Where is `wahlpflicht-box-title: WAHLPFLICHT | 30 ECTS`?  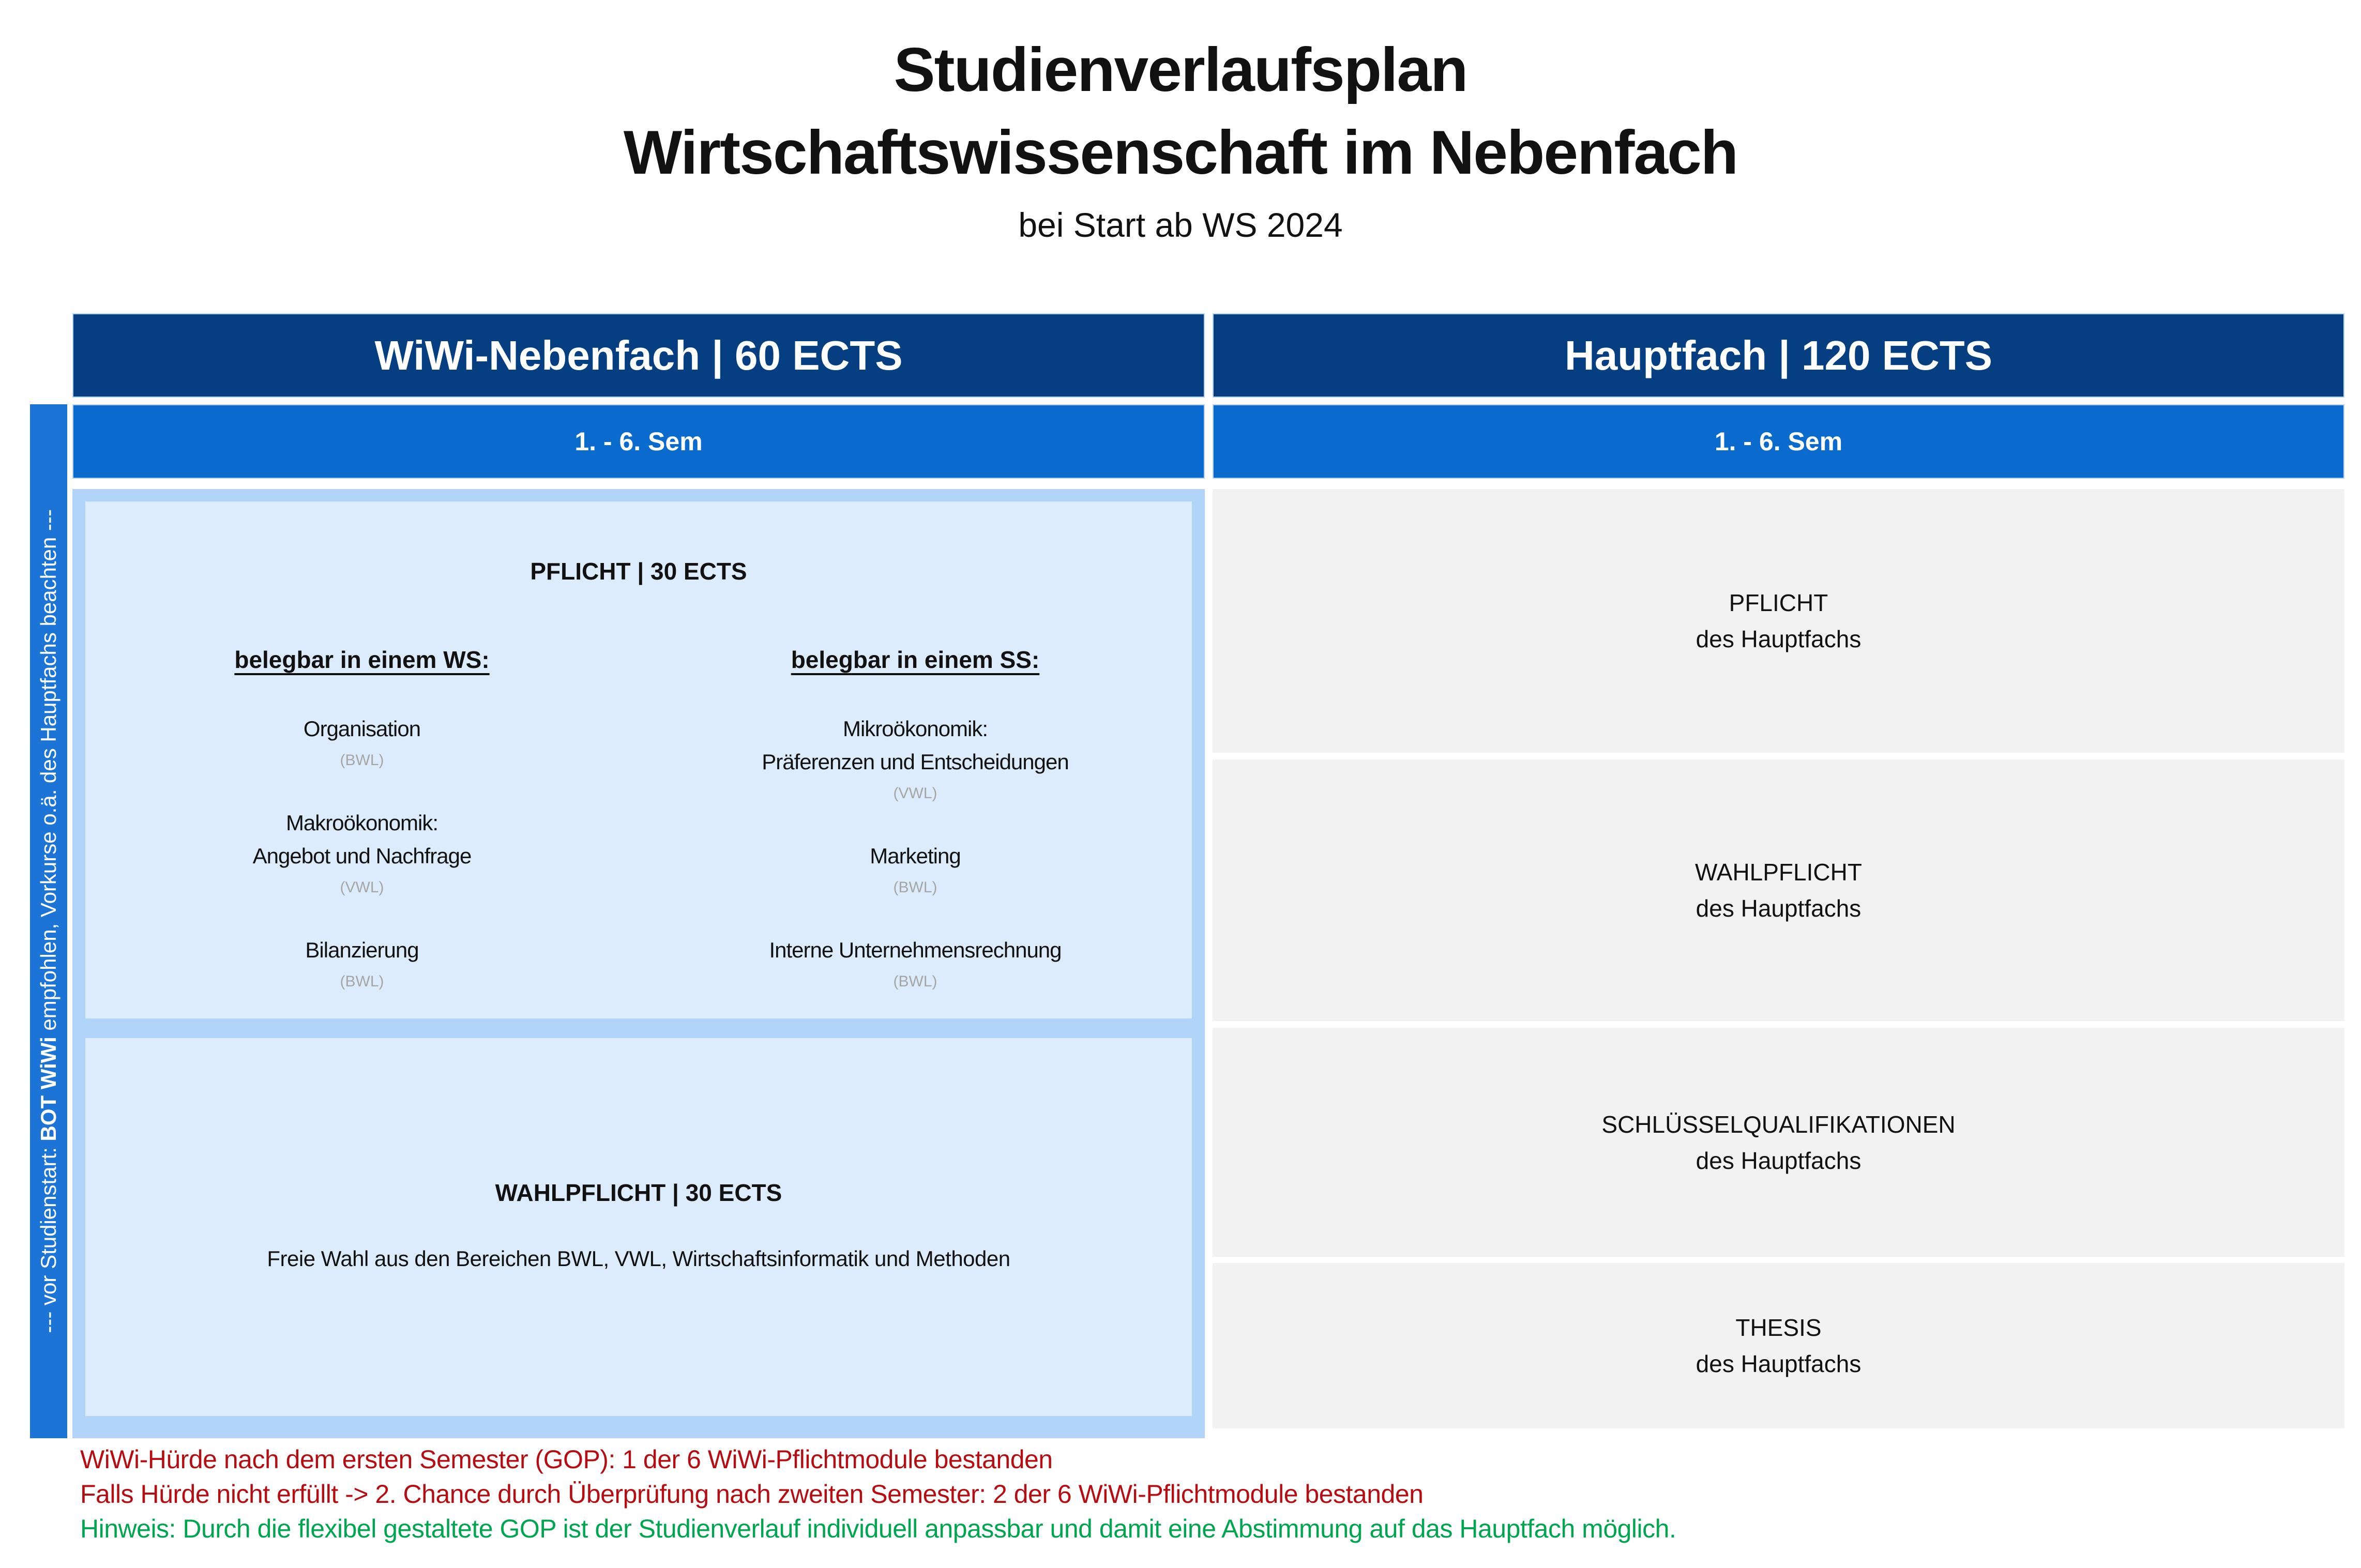 wahlpflicht-box-title: WAHLPFLICHT | 30 ECTS is located at coordinates (638, 1193).